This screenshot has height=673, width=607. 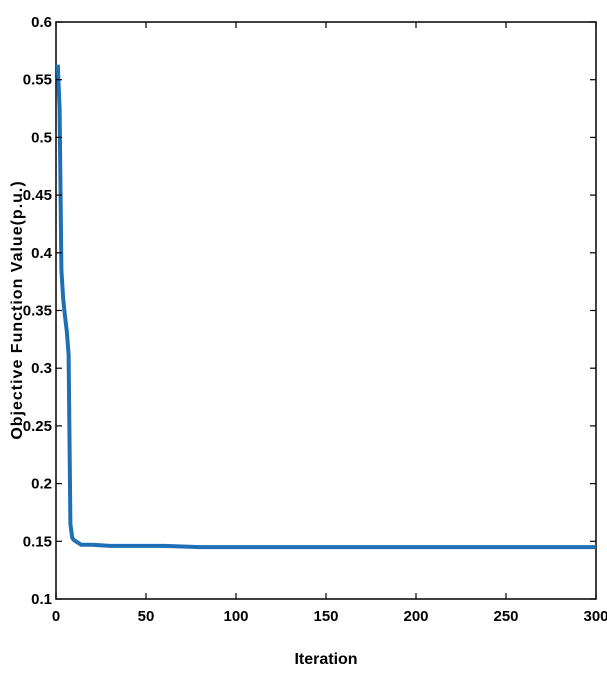 I want to click on y-tick-label: 0.15, so click(x=37, y=541).